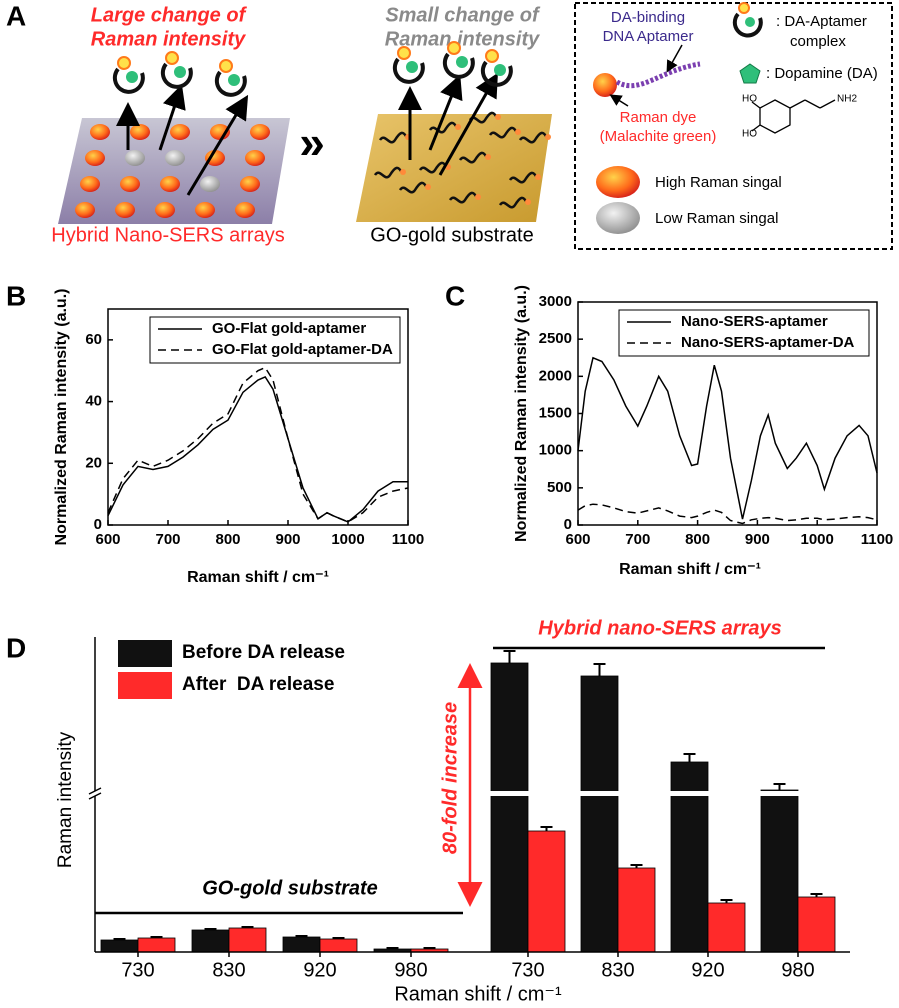  Describe the element at coordinates (275, 340) in the screenshot. I see `legend-box` at that location.